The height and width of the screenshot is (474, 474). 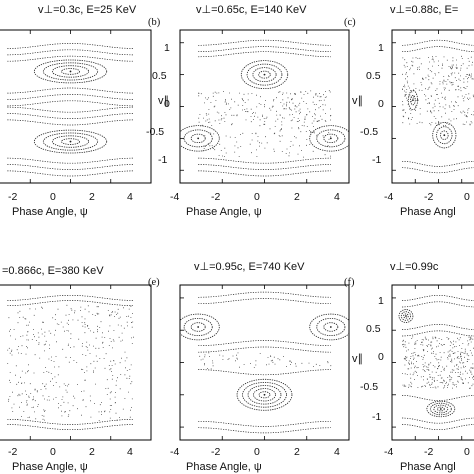 I want to click on panel-2-marks, so click(x=438, y=106).